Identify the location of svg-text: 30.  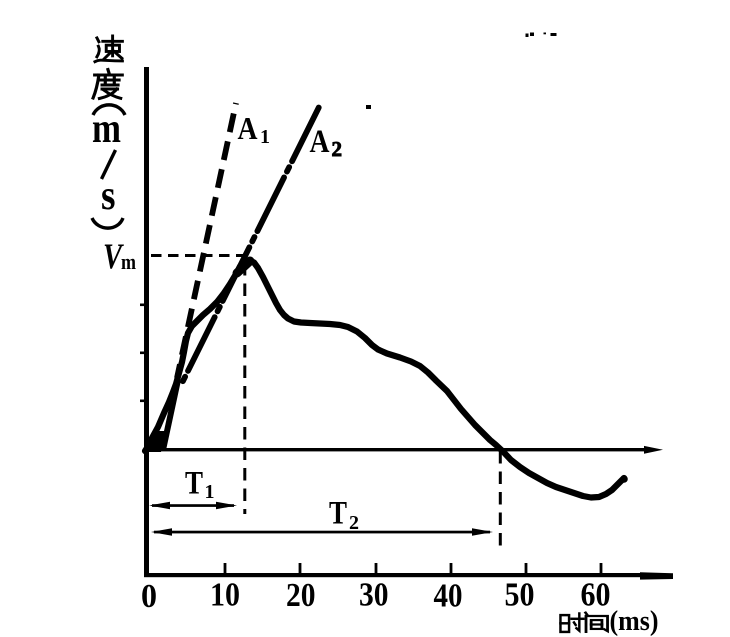
(374, 595).